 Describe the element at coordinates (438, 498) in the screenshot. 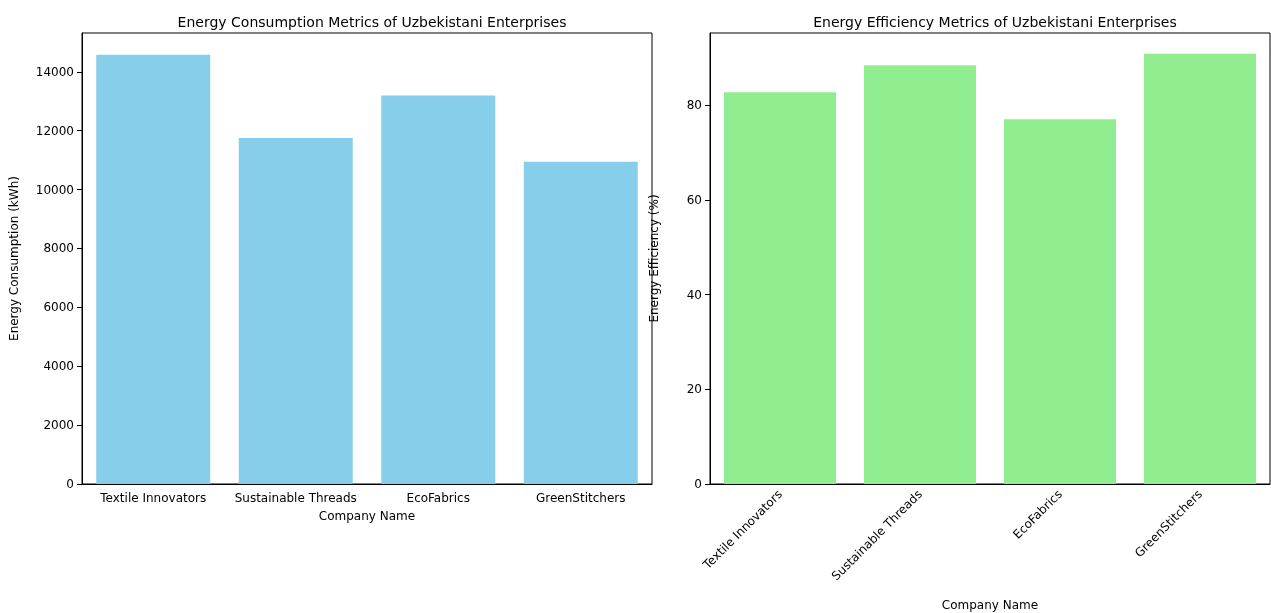

I see `x-tick-label: EcoFabrics` at that location.